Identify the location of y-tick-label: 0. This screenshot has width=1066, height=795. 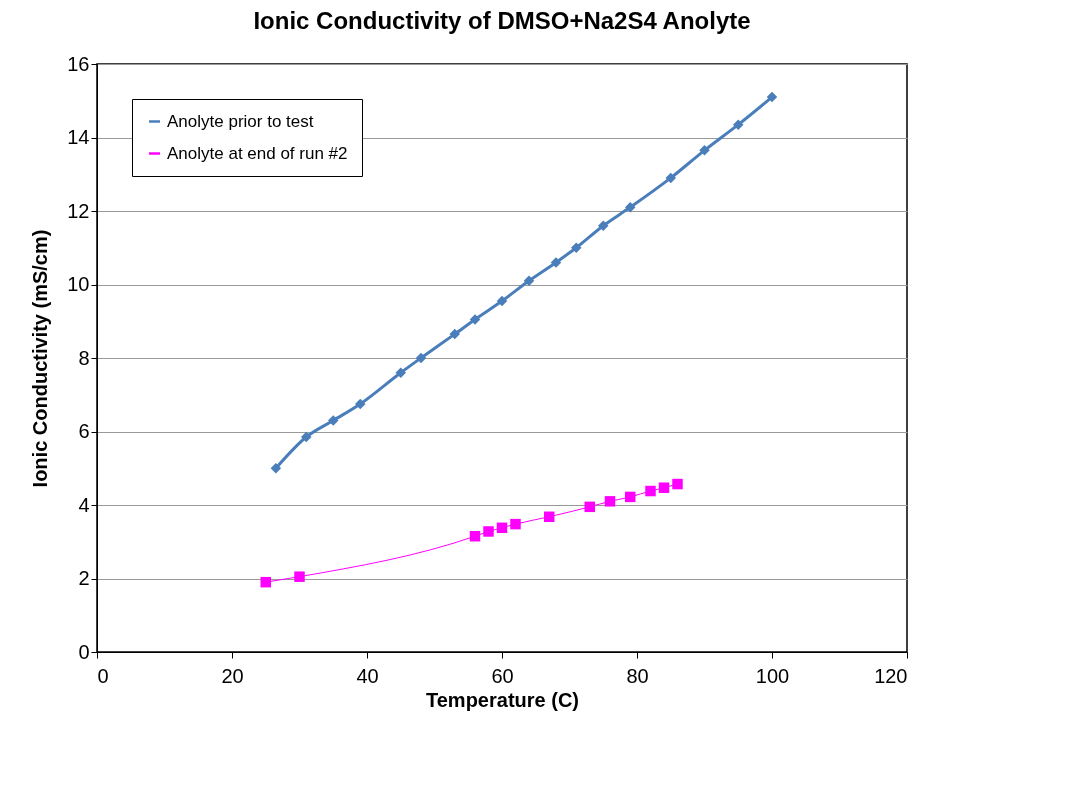
(84, 651).